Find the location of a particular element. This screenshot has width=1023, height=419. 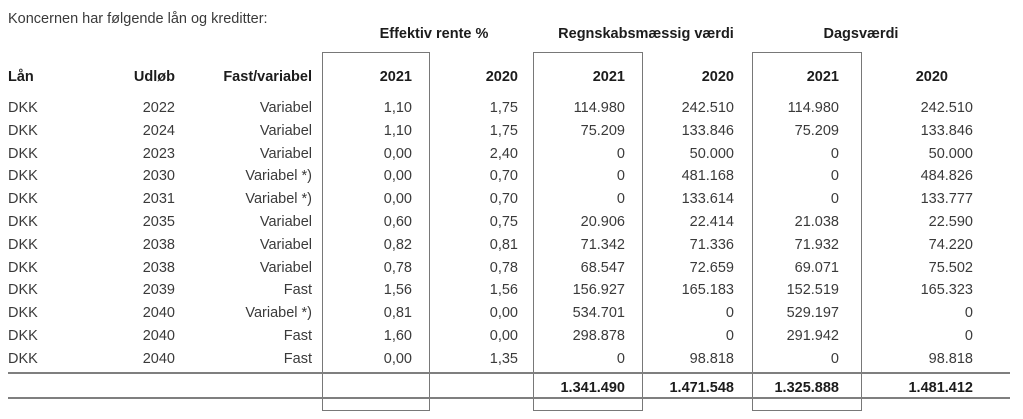

highlight-box-fair-value-2021 is located at coordinates (807, 231).